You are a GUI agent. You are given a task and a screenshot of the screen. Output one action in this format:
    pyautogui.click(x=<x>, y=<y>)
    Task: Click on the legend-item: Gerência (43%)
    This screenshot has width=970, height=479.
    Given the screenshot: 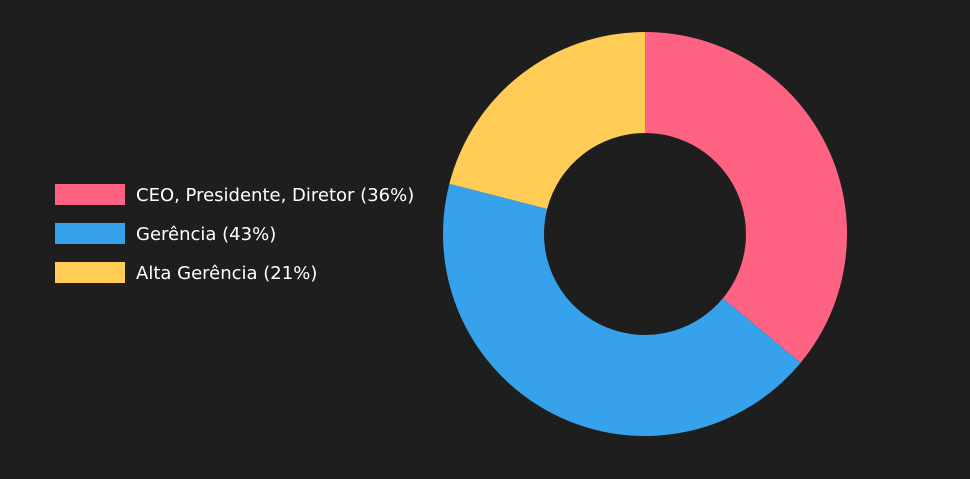 What is the action you would take?
    pyautogui.click(x=165, y=234)
    